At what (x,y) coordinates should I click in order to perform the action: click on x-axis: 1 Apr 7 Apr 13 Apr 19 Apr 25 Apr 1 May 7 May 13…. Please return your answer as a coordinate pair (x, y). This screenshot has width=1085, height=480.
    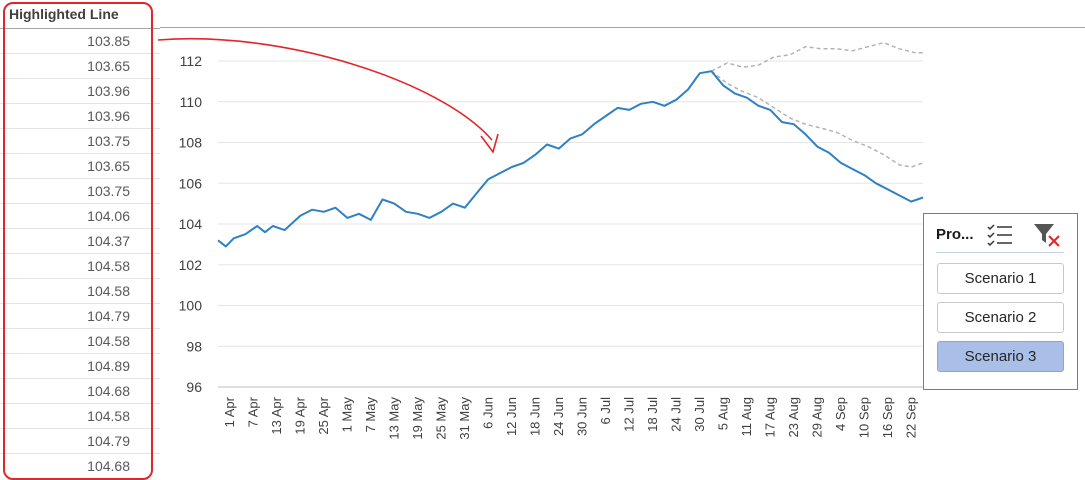
    Looking at the image, I should click on (570, 413).